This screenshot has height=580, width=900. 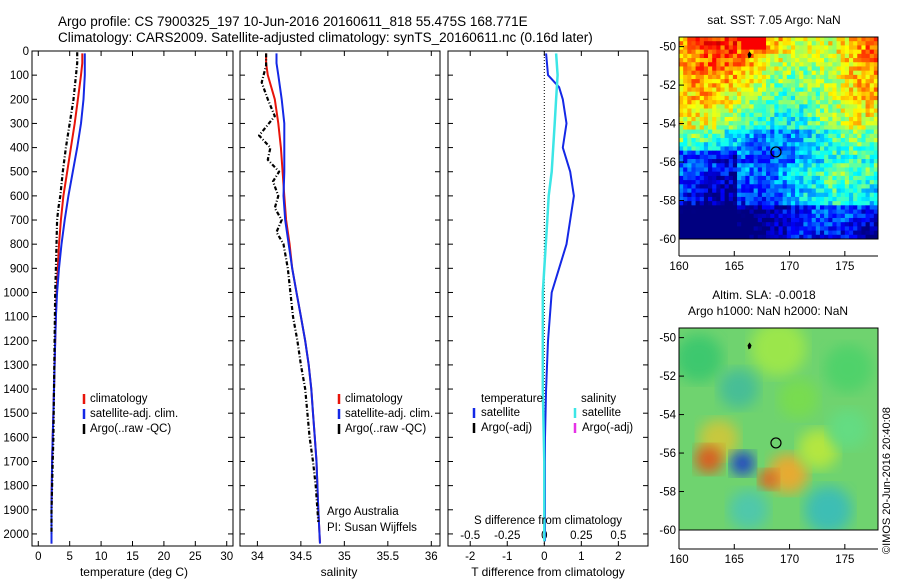 I want to click on legend-label: satellite, so click(x=500, y=413).